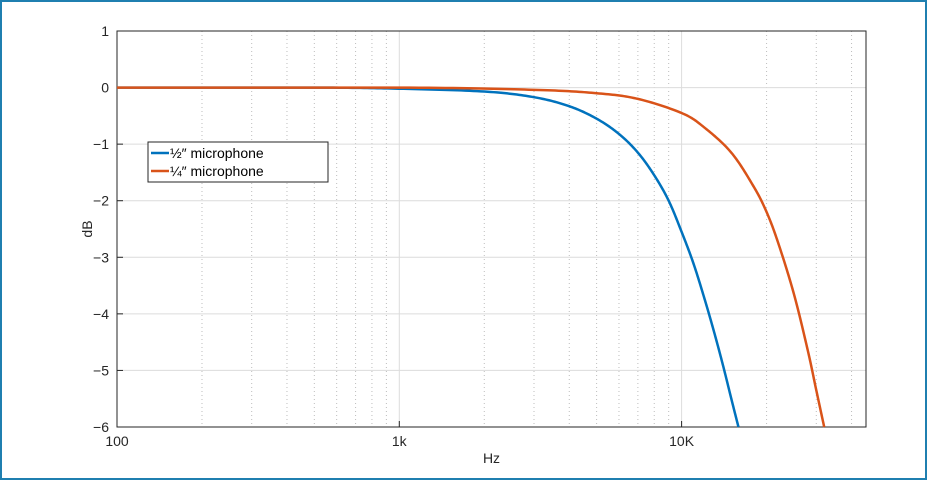 The image size is (927, 480). Describe the element at coordinates (87, 228) in the screenshot. I see `y-axis-label: dB` at that location.